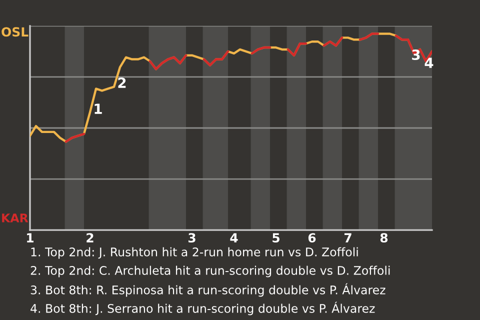 The width and height of the screenshot is (480, 320). Describe the element at coordinates (210, 272) in the screenshot. I see `text: 2. Top 2nd: C. Archuleta hit a run-scoring double vs D. Zoffoli` at that location.